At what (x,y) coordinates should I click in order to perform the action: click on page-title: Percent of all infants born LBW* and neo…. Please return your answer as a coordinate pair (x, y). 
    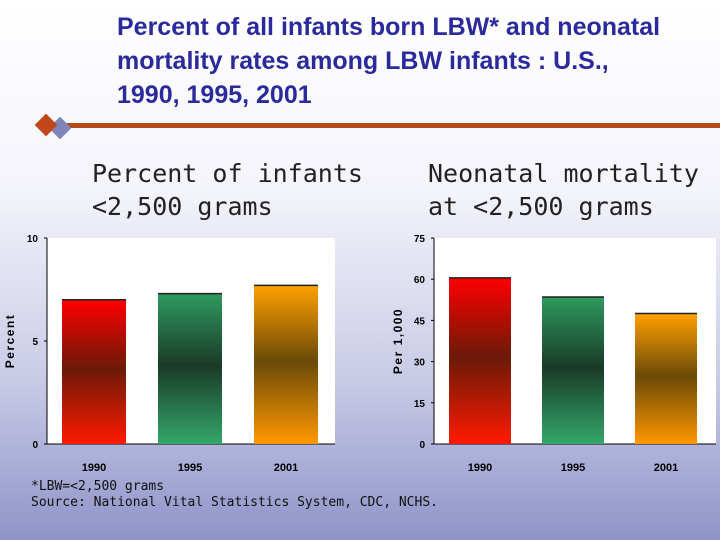
    Looking at the image, I should click on (389, 61).